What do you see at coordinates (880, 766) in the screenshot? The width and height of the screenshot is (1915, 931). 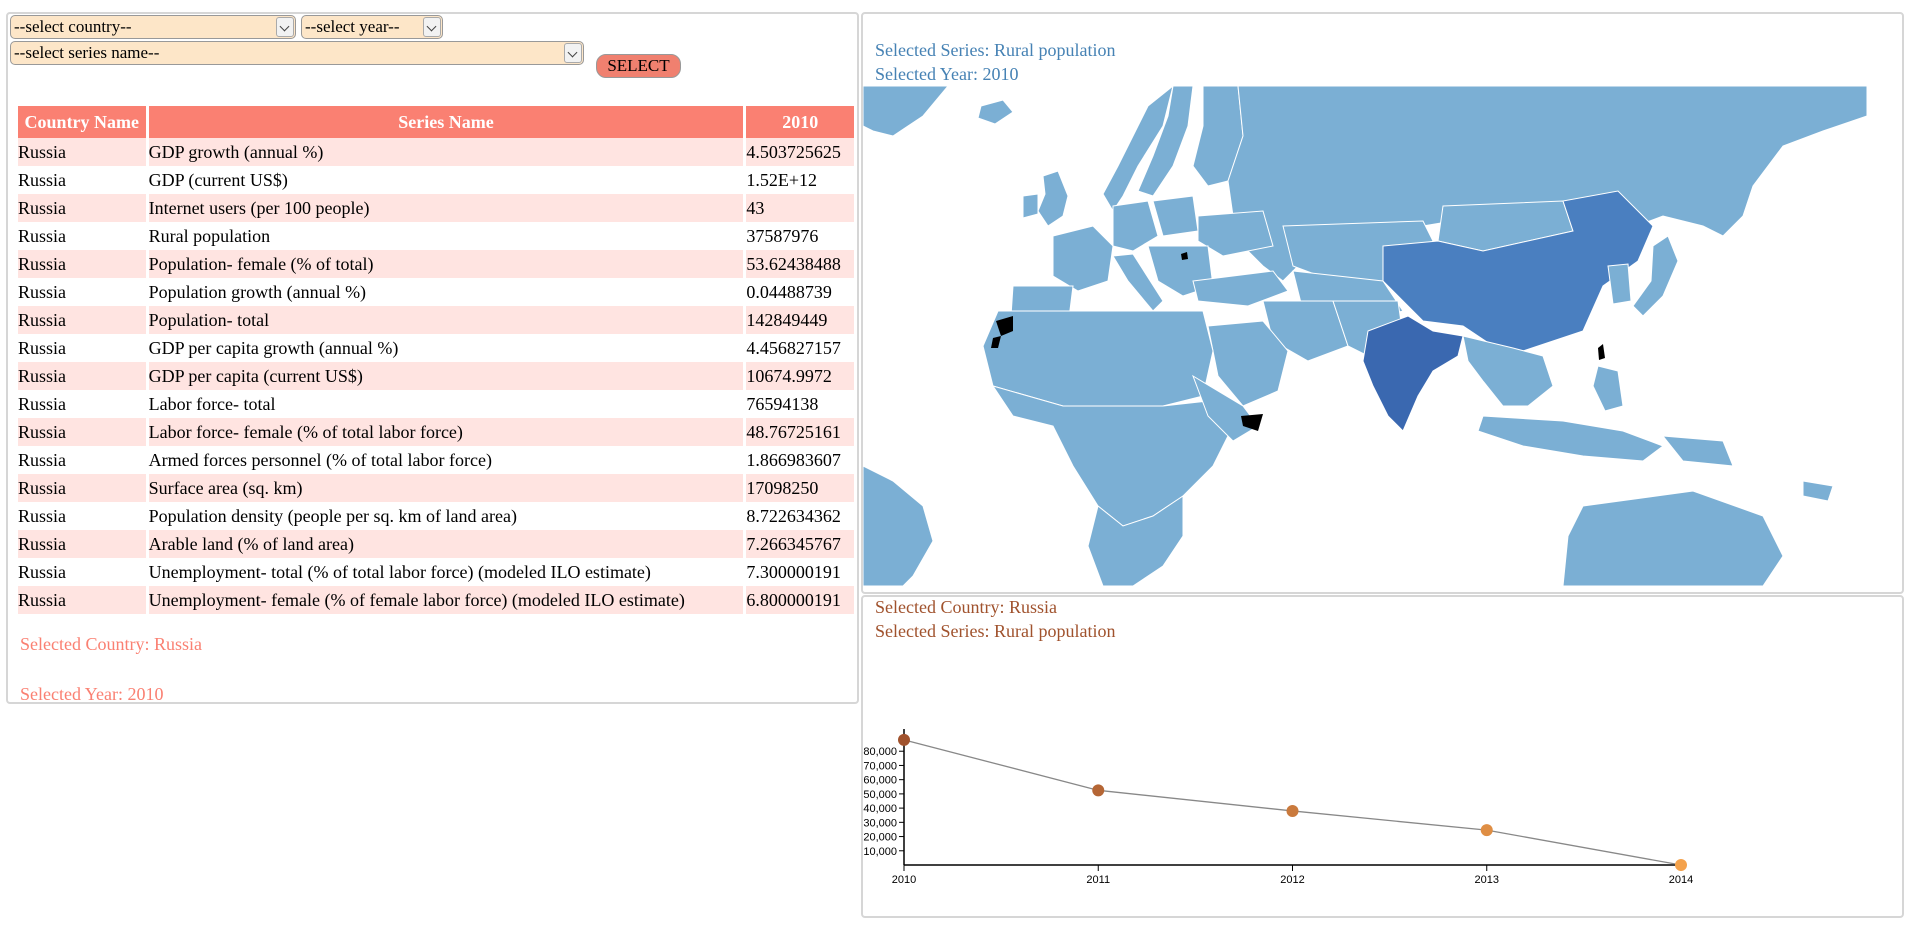 I see `y-tick-label: 70,000` at bounding box center [880, 766].